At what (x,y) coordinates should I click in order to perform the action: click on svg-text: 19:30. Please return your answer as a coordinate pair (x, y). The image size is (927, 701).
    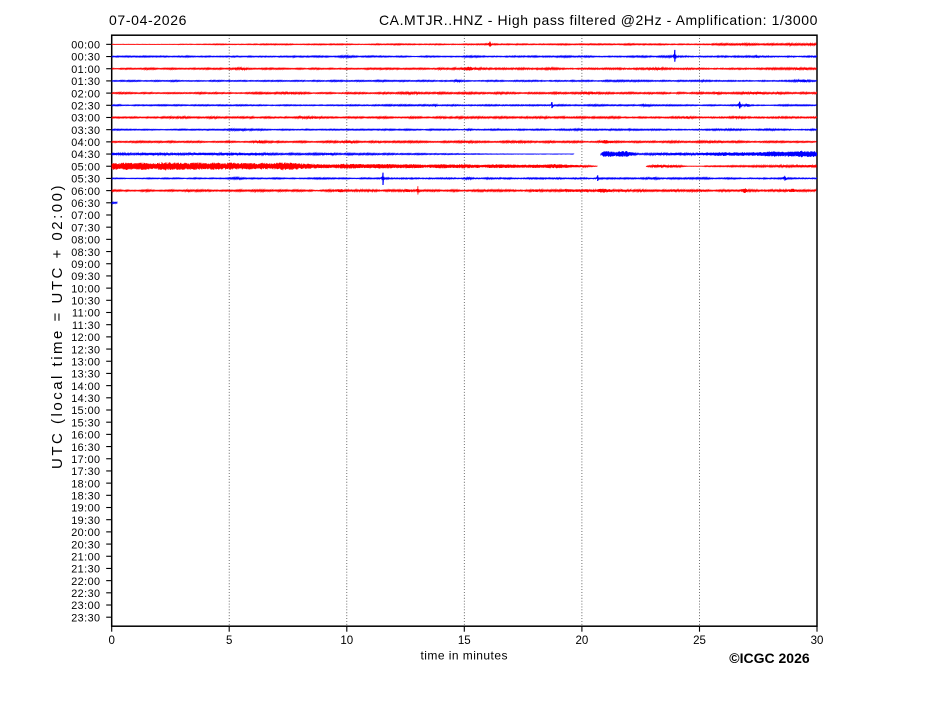
    Looking at the image, I should click on (85, 521).